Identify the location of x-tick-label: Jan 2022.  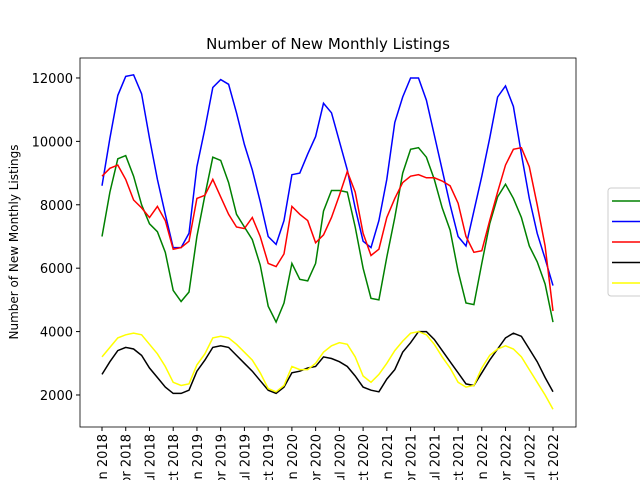
(483, 457).